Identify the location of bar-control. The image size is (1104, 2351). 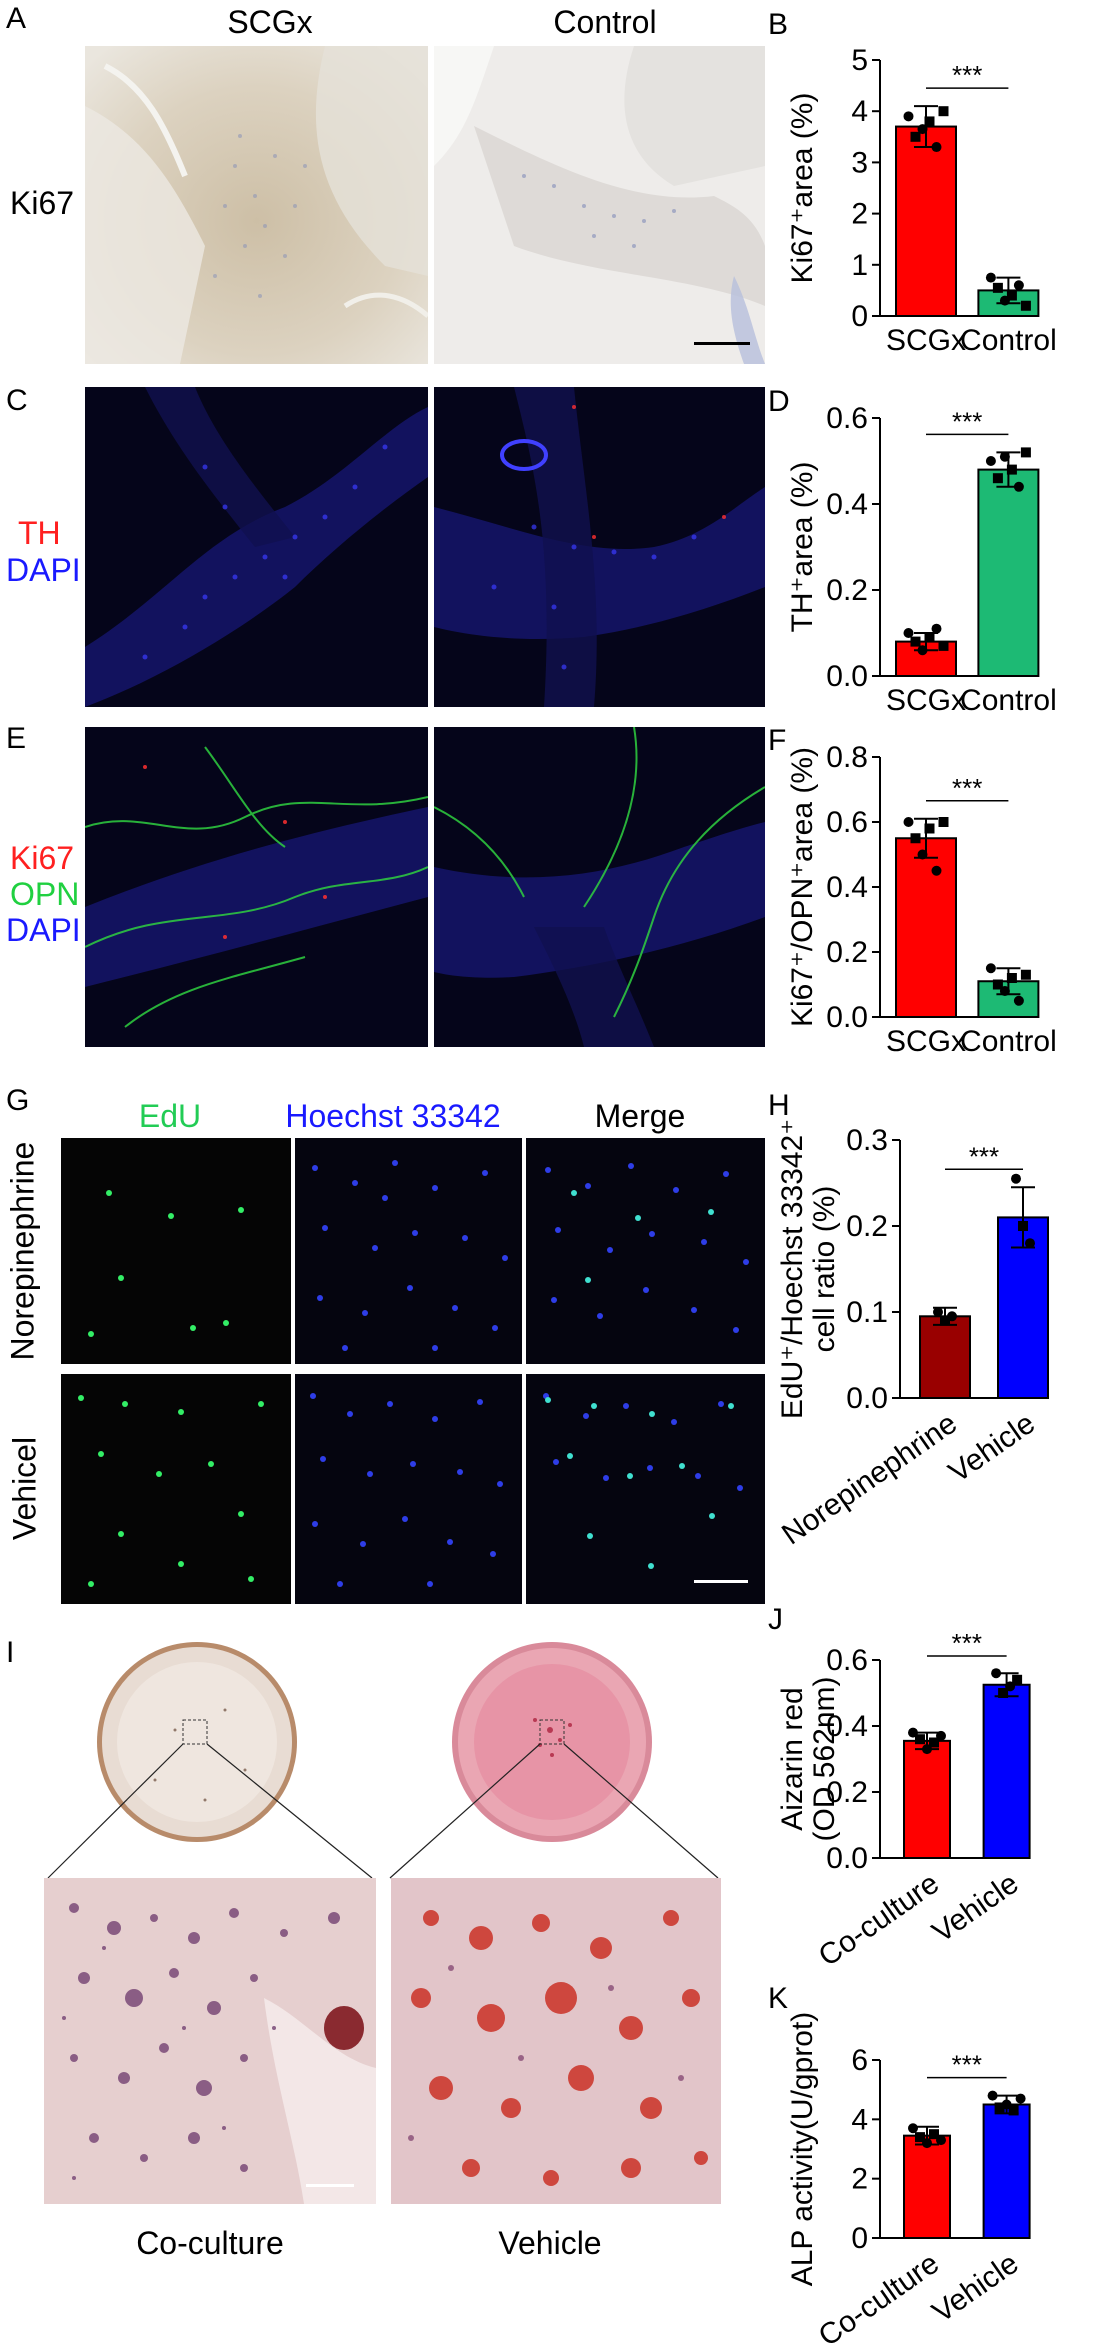
(1008, 572).